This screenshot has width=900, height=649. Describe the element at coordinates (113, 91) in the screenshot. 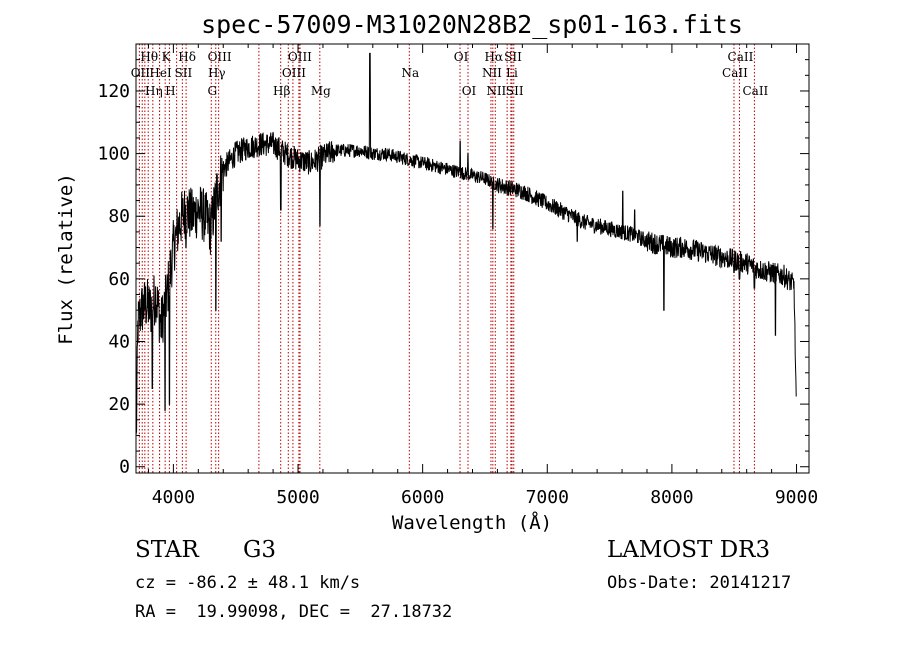

I see `y-tick-label: 120` at that location.